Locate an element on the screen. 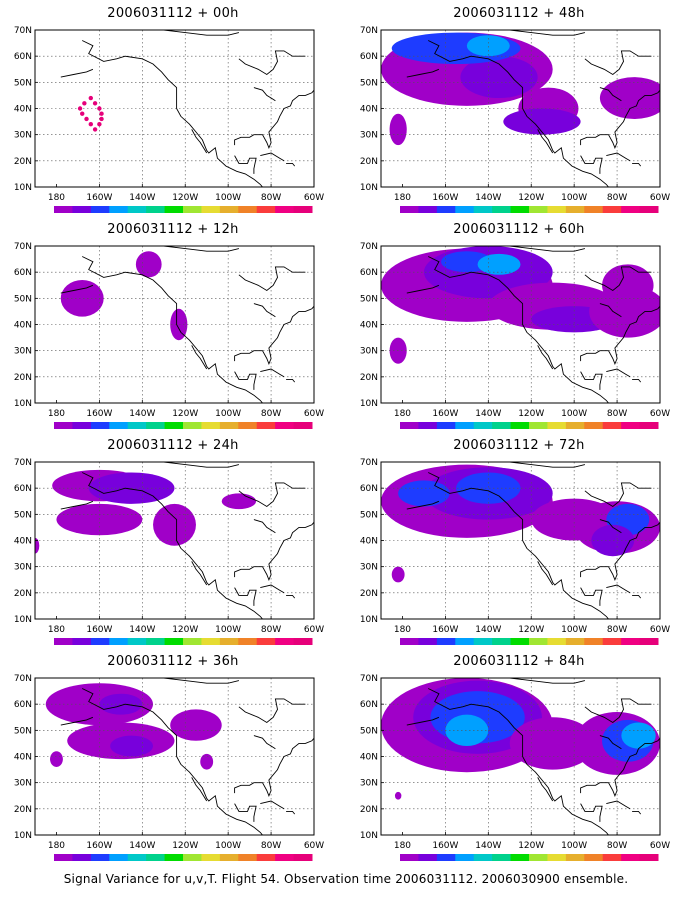 The height and width of the screenshot is (900, 692). colorbar-label: 3.1 is located at coordinates (109, 647).